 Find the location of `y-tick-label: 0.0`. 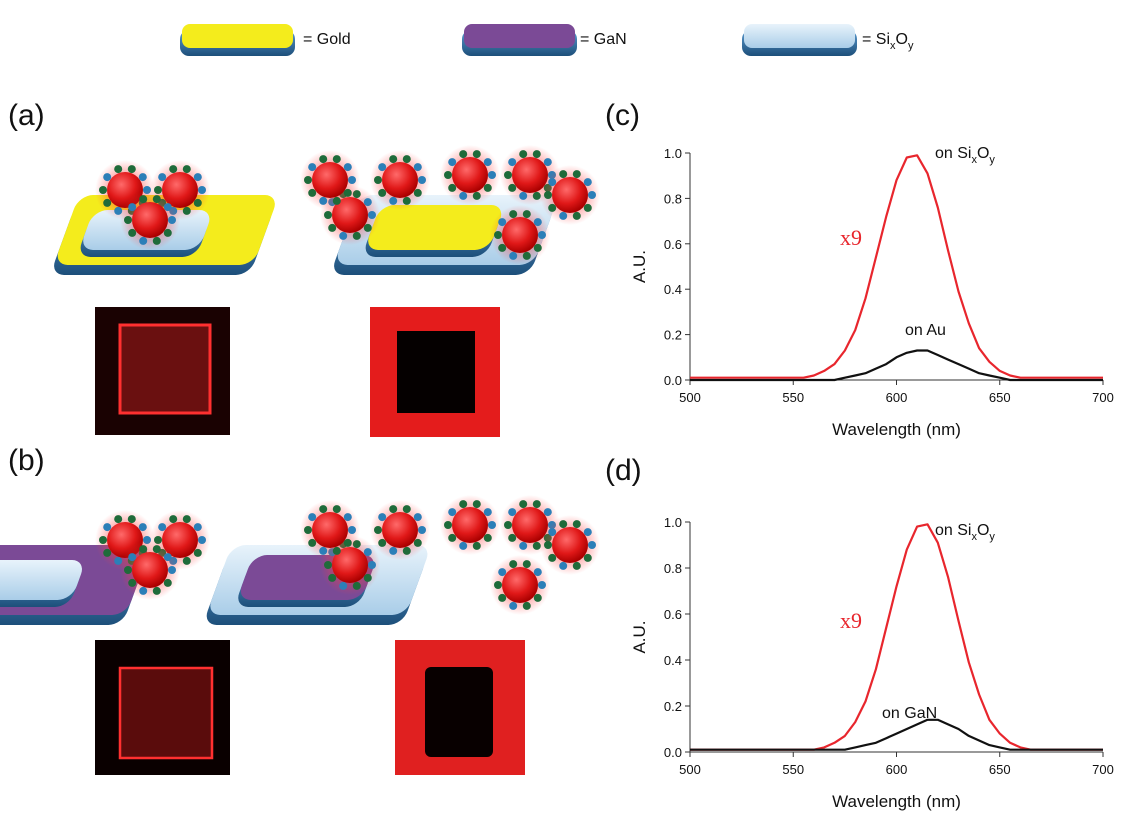

y-tick-label: 0.0 is located at coordinates (673, 752).